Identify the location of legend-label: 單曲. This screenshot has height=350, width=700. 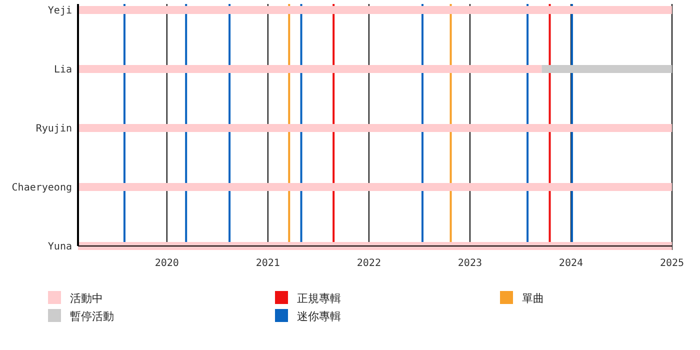
(533, 298).